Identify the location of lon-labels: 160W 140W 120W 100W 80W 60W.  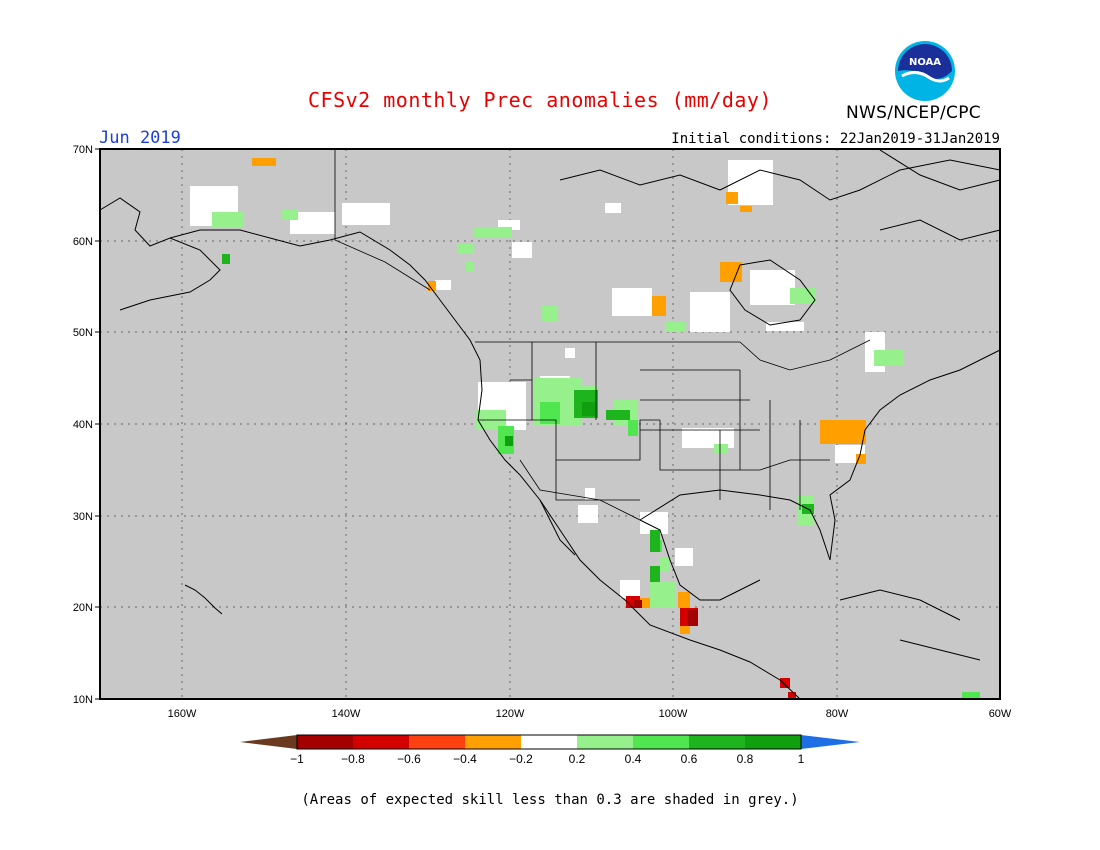
(590, 714).